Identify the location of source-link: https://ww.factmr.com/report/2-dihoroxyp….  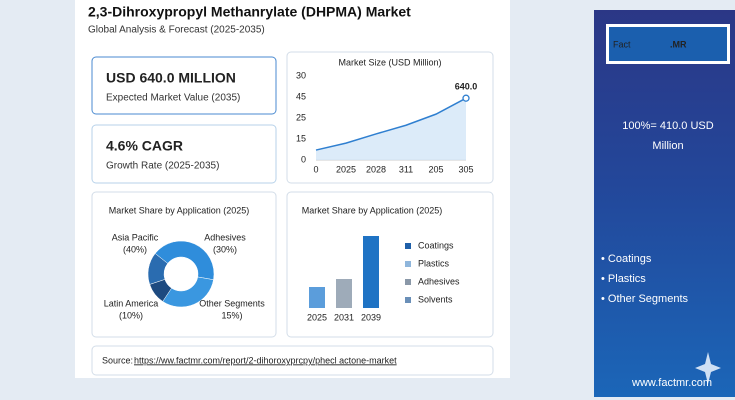
(265, 360).